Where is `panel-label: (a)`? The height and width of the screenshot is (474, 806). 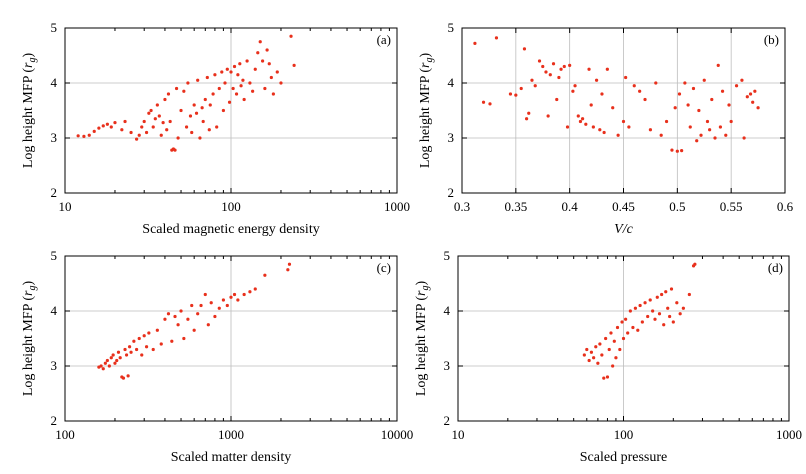 panel-label: (a) is located at coordinates (384, 39).